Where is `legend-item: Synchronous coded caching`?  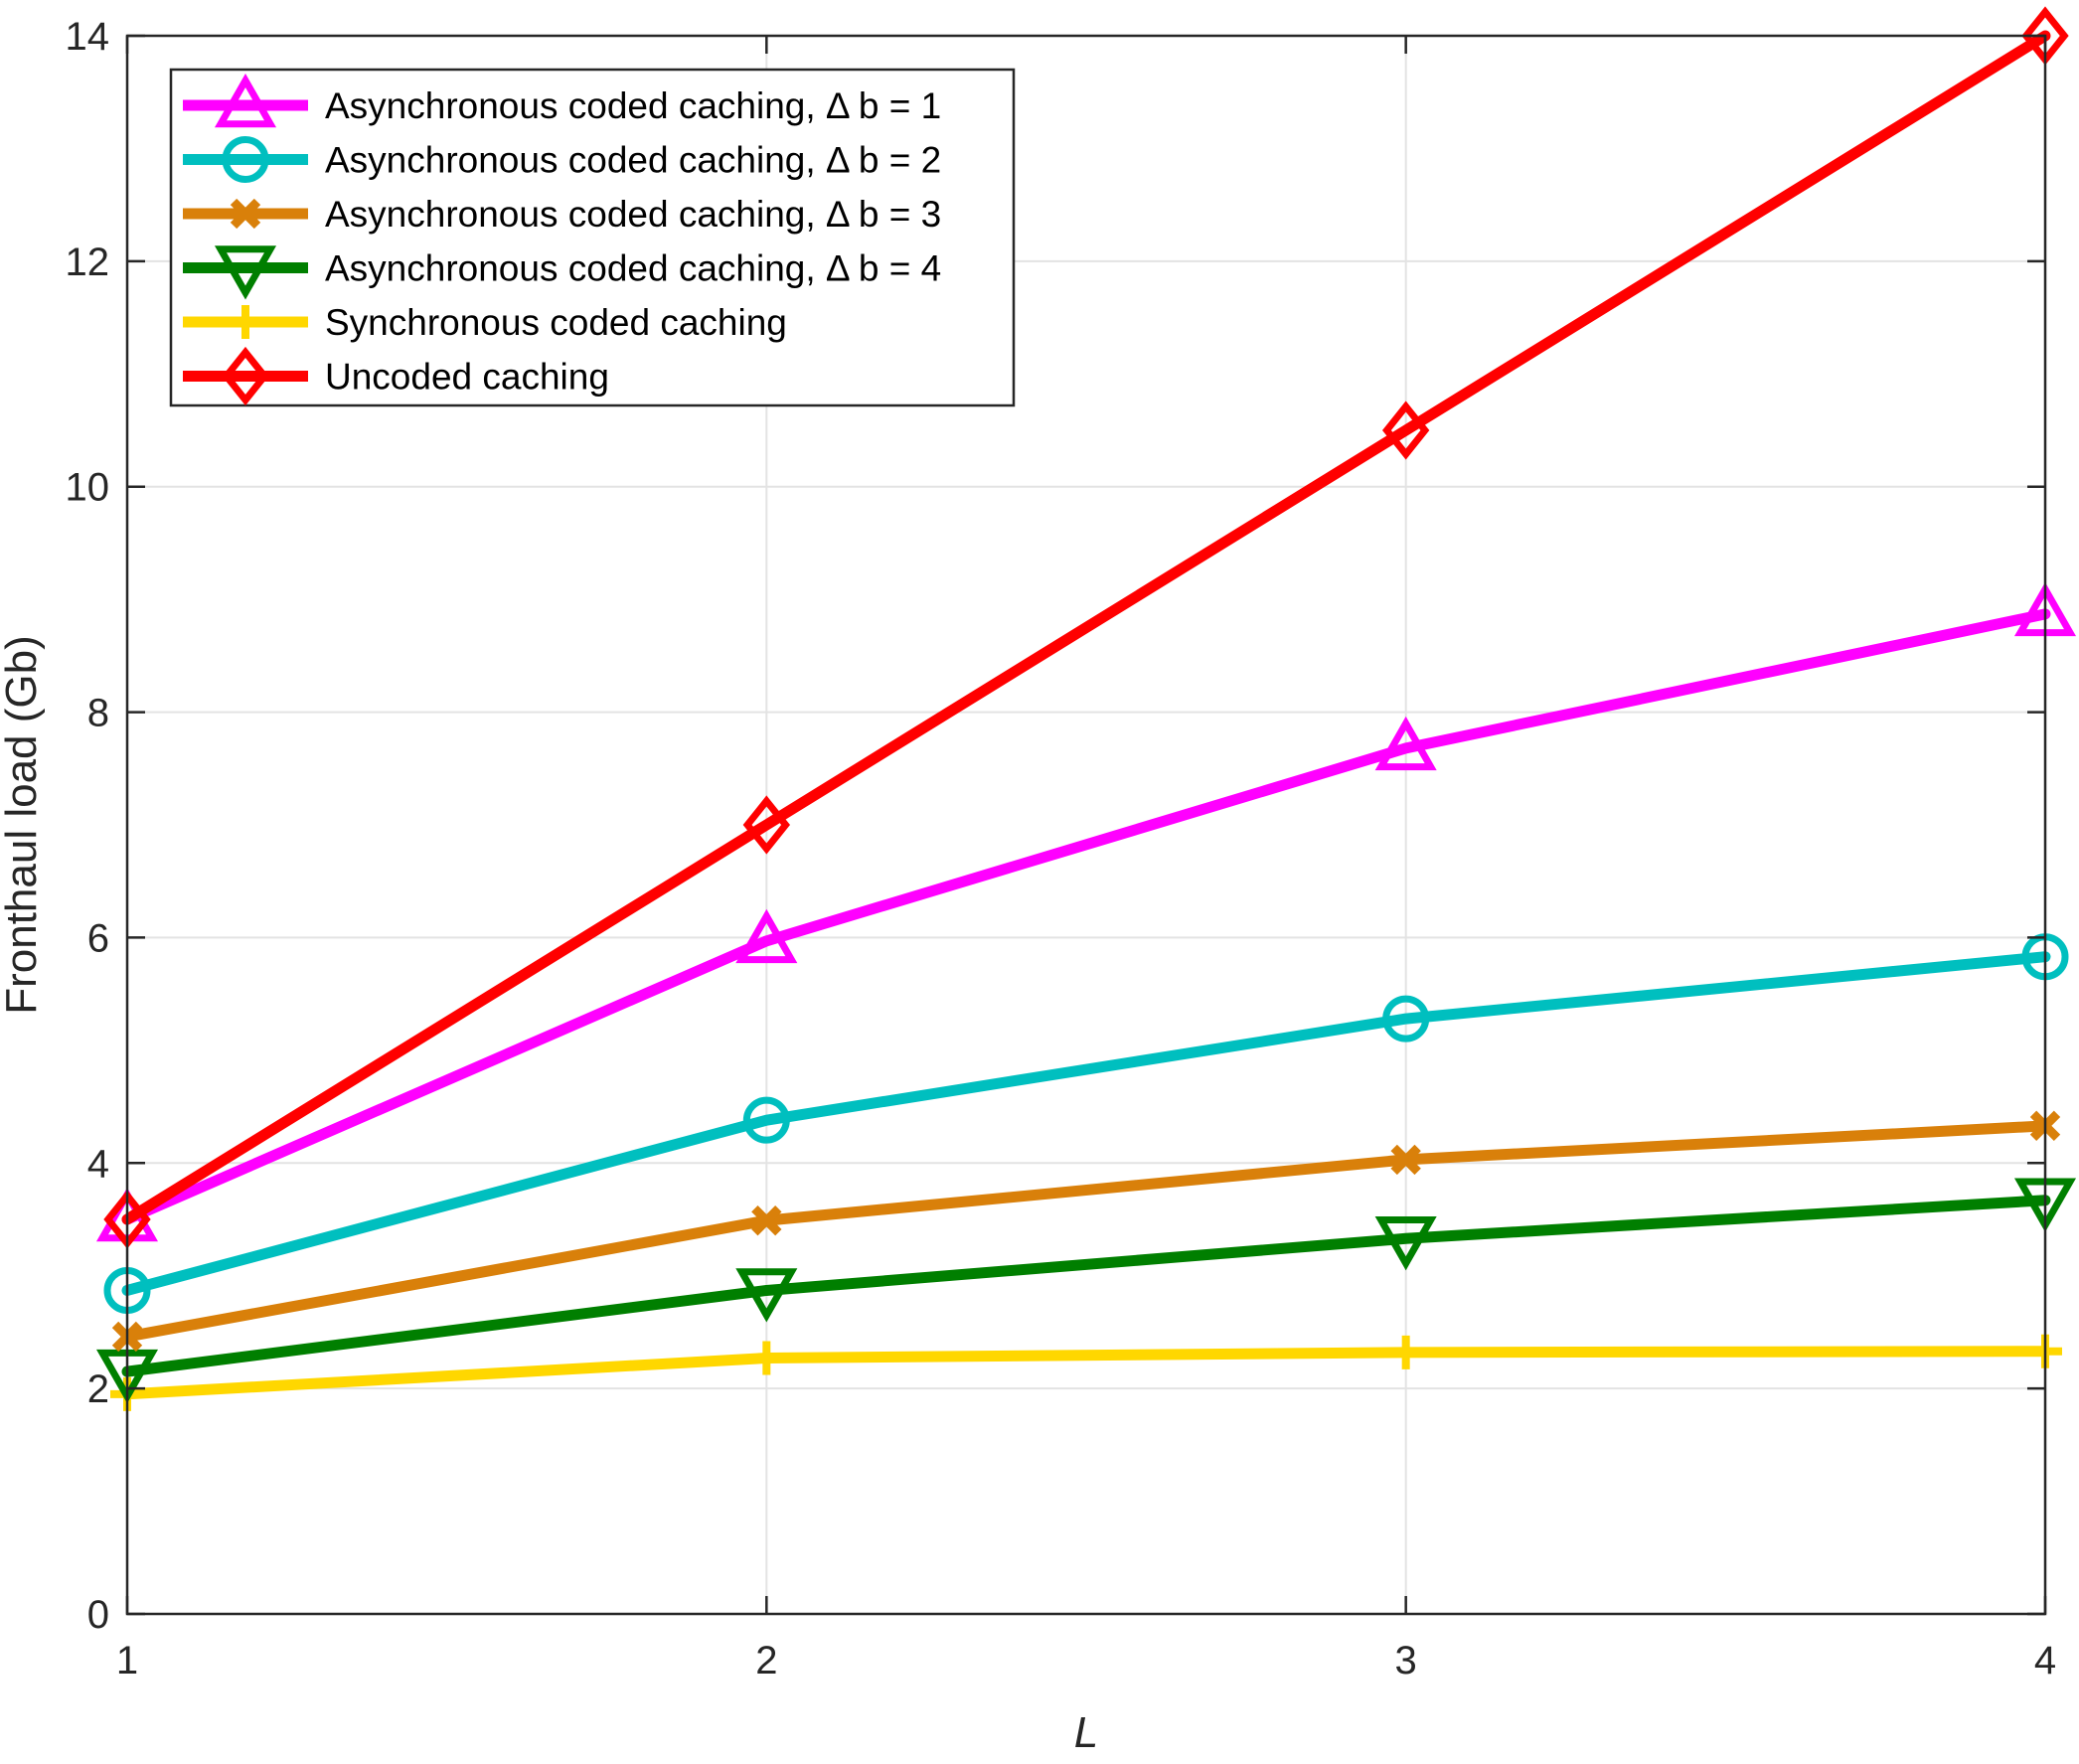 legend-item: Synchronous coded caching is located at coordinates (485, 322).